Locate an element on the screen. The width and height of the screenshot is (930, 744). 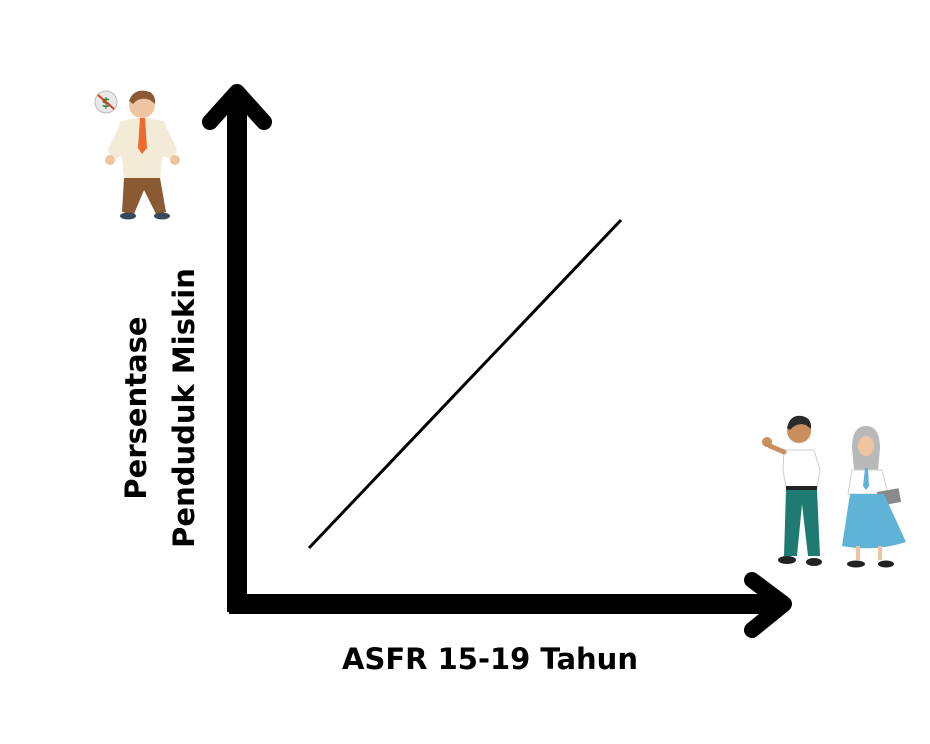
boy-student is located at coordinates (792, 490).